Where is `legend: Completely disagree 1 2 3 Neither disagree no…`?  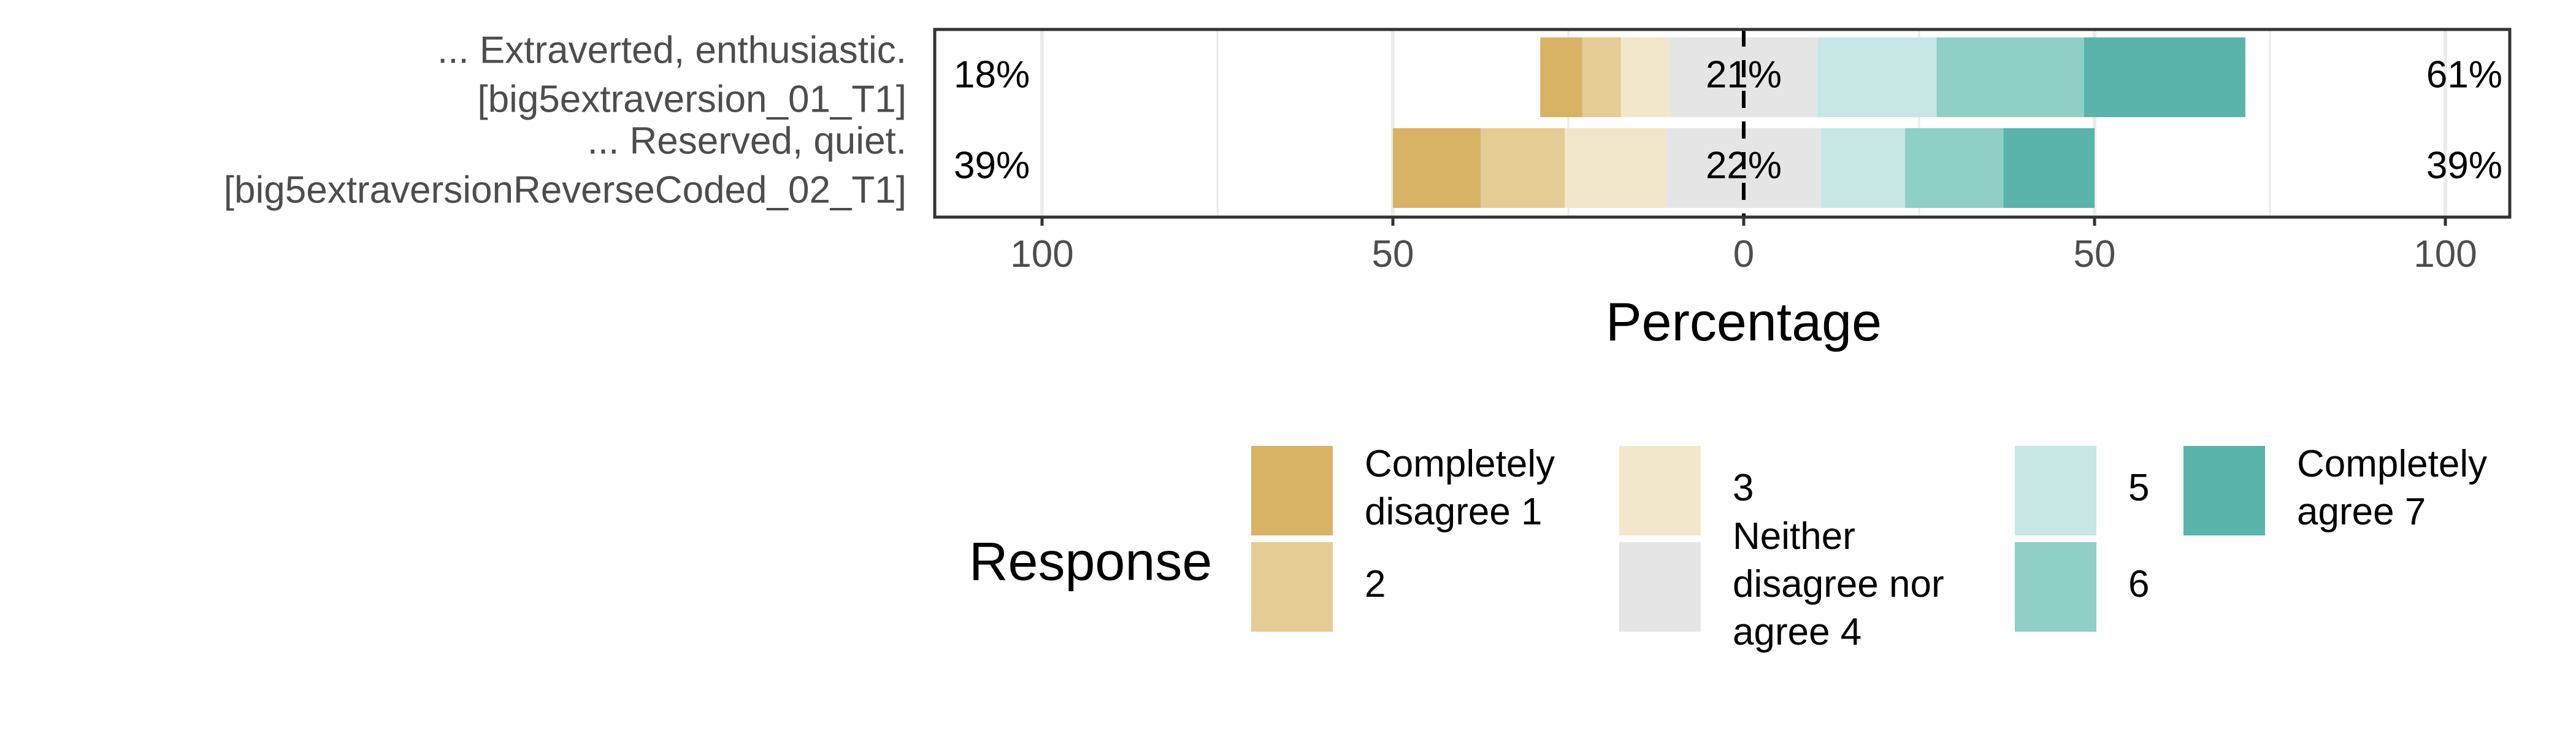 legend: Completely disagree 1 2 3 Neither disagree no… is located at coordinates (1869, 548).